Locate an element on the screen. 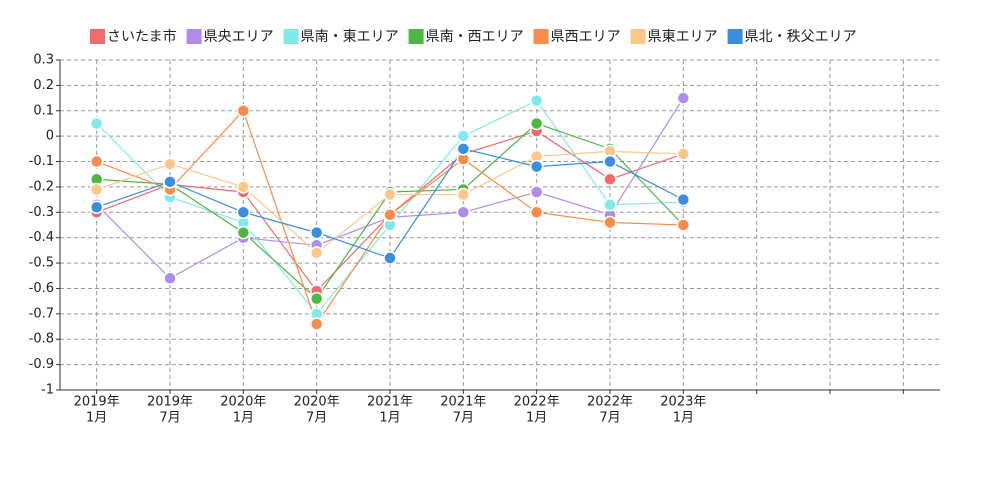  y-tick-label: -0.6 is located at coordinates (41, 288).